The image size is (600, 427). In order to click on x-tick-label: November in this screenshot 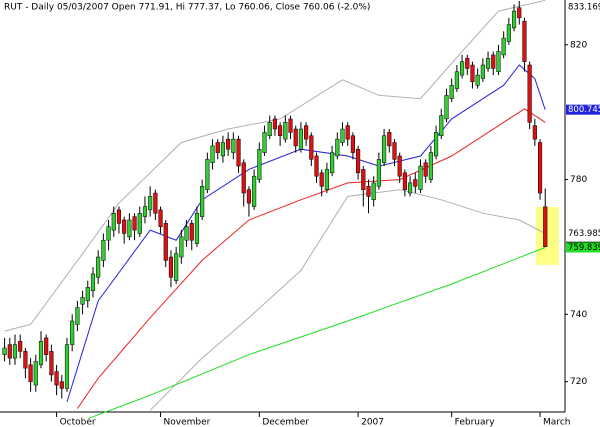, I will do `click(187, 422)`.